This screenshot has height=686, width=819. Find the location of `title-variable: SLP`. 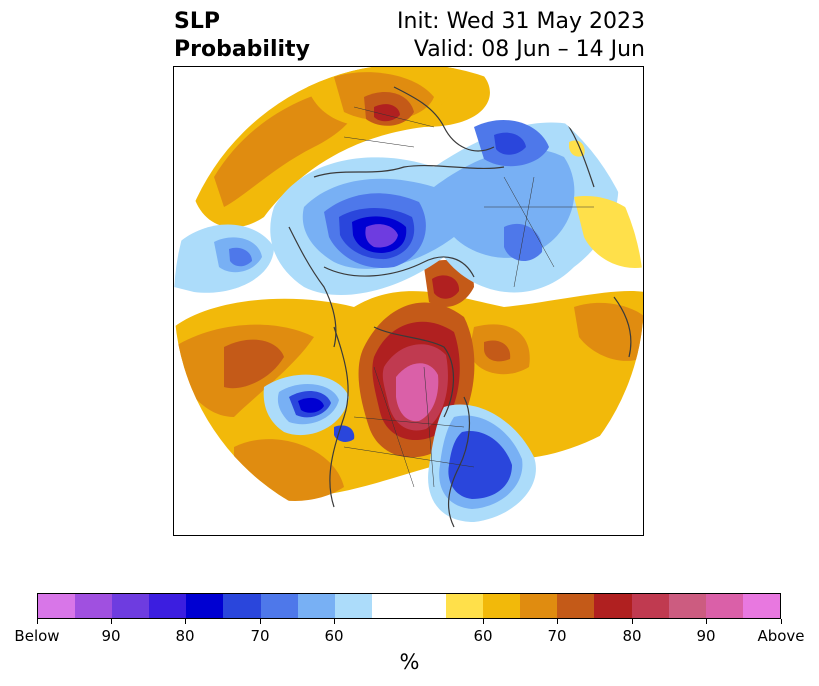

title-variable: SLP is located at coordinates (197, 21).